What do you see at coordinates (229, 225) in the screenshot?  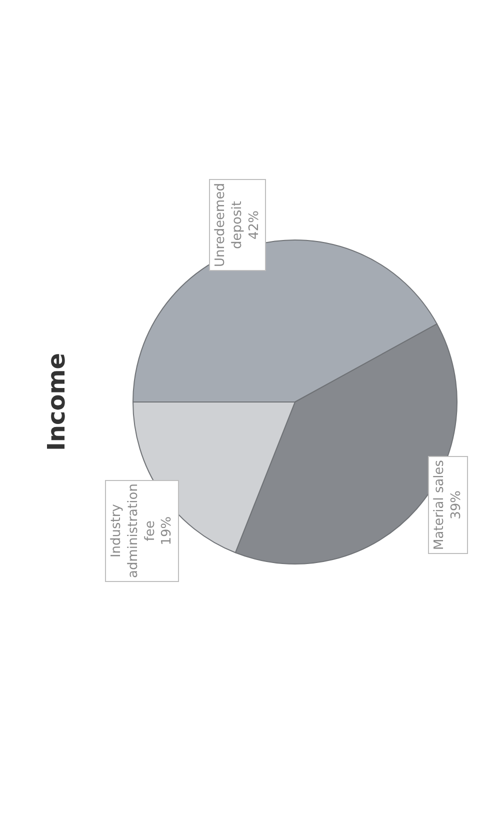 I see `slice-label: Unredeemed deposit` at bounding box center [229, 225].